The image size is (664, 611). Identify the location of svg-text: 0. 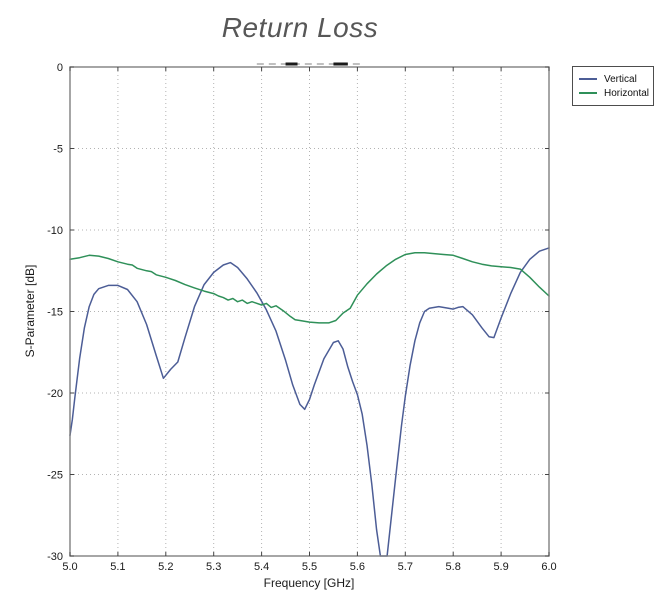
(60, 68).